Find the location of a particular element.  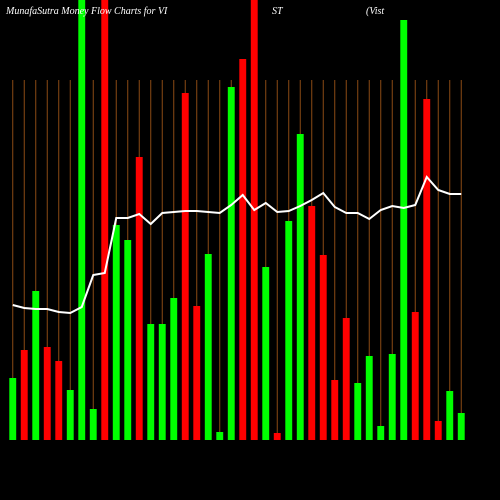

title-part: MunafaSutra Money Flow Charts for VI is located at coordinates (86, 11).